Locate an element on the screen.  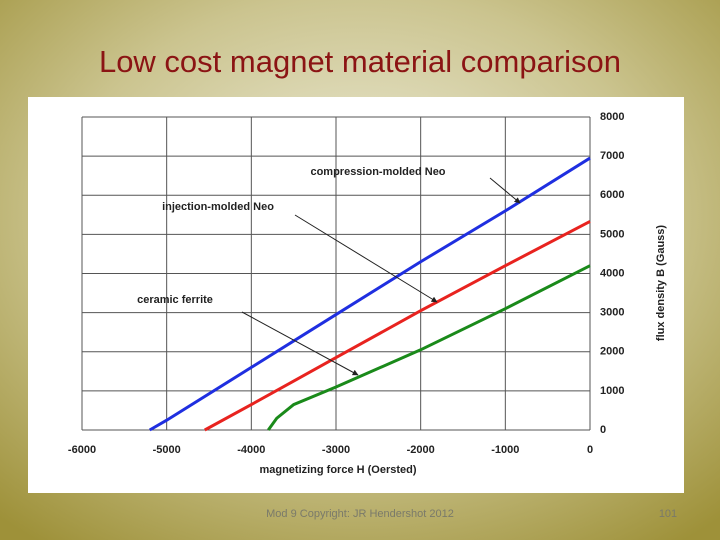
x-axis-label: magnetizing force H (Oersted) is located at coordinates (337, 470).